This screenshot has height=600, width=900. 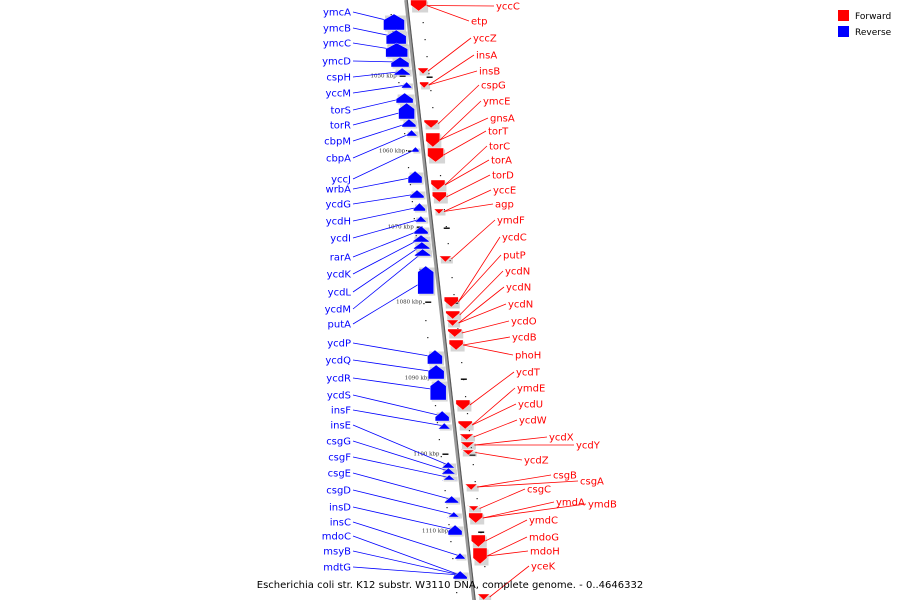 What do you see at coordinates (530, 405) in the screenshot?
I see `forward-gene-label: ycdU` at bounding box center [530, 405].